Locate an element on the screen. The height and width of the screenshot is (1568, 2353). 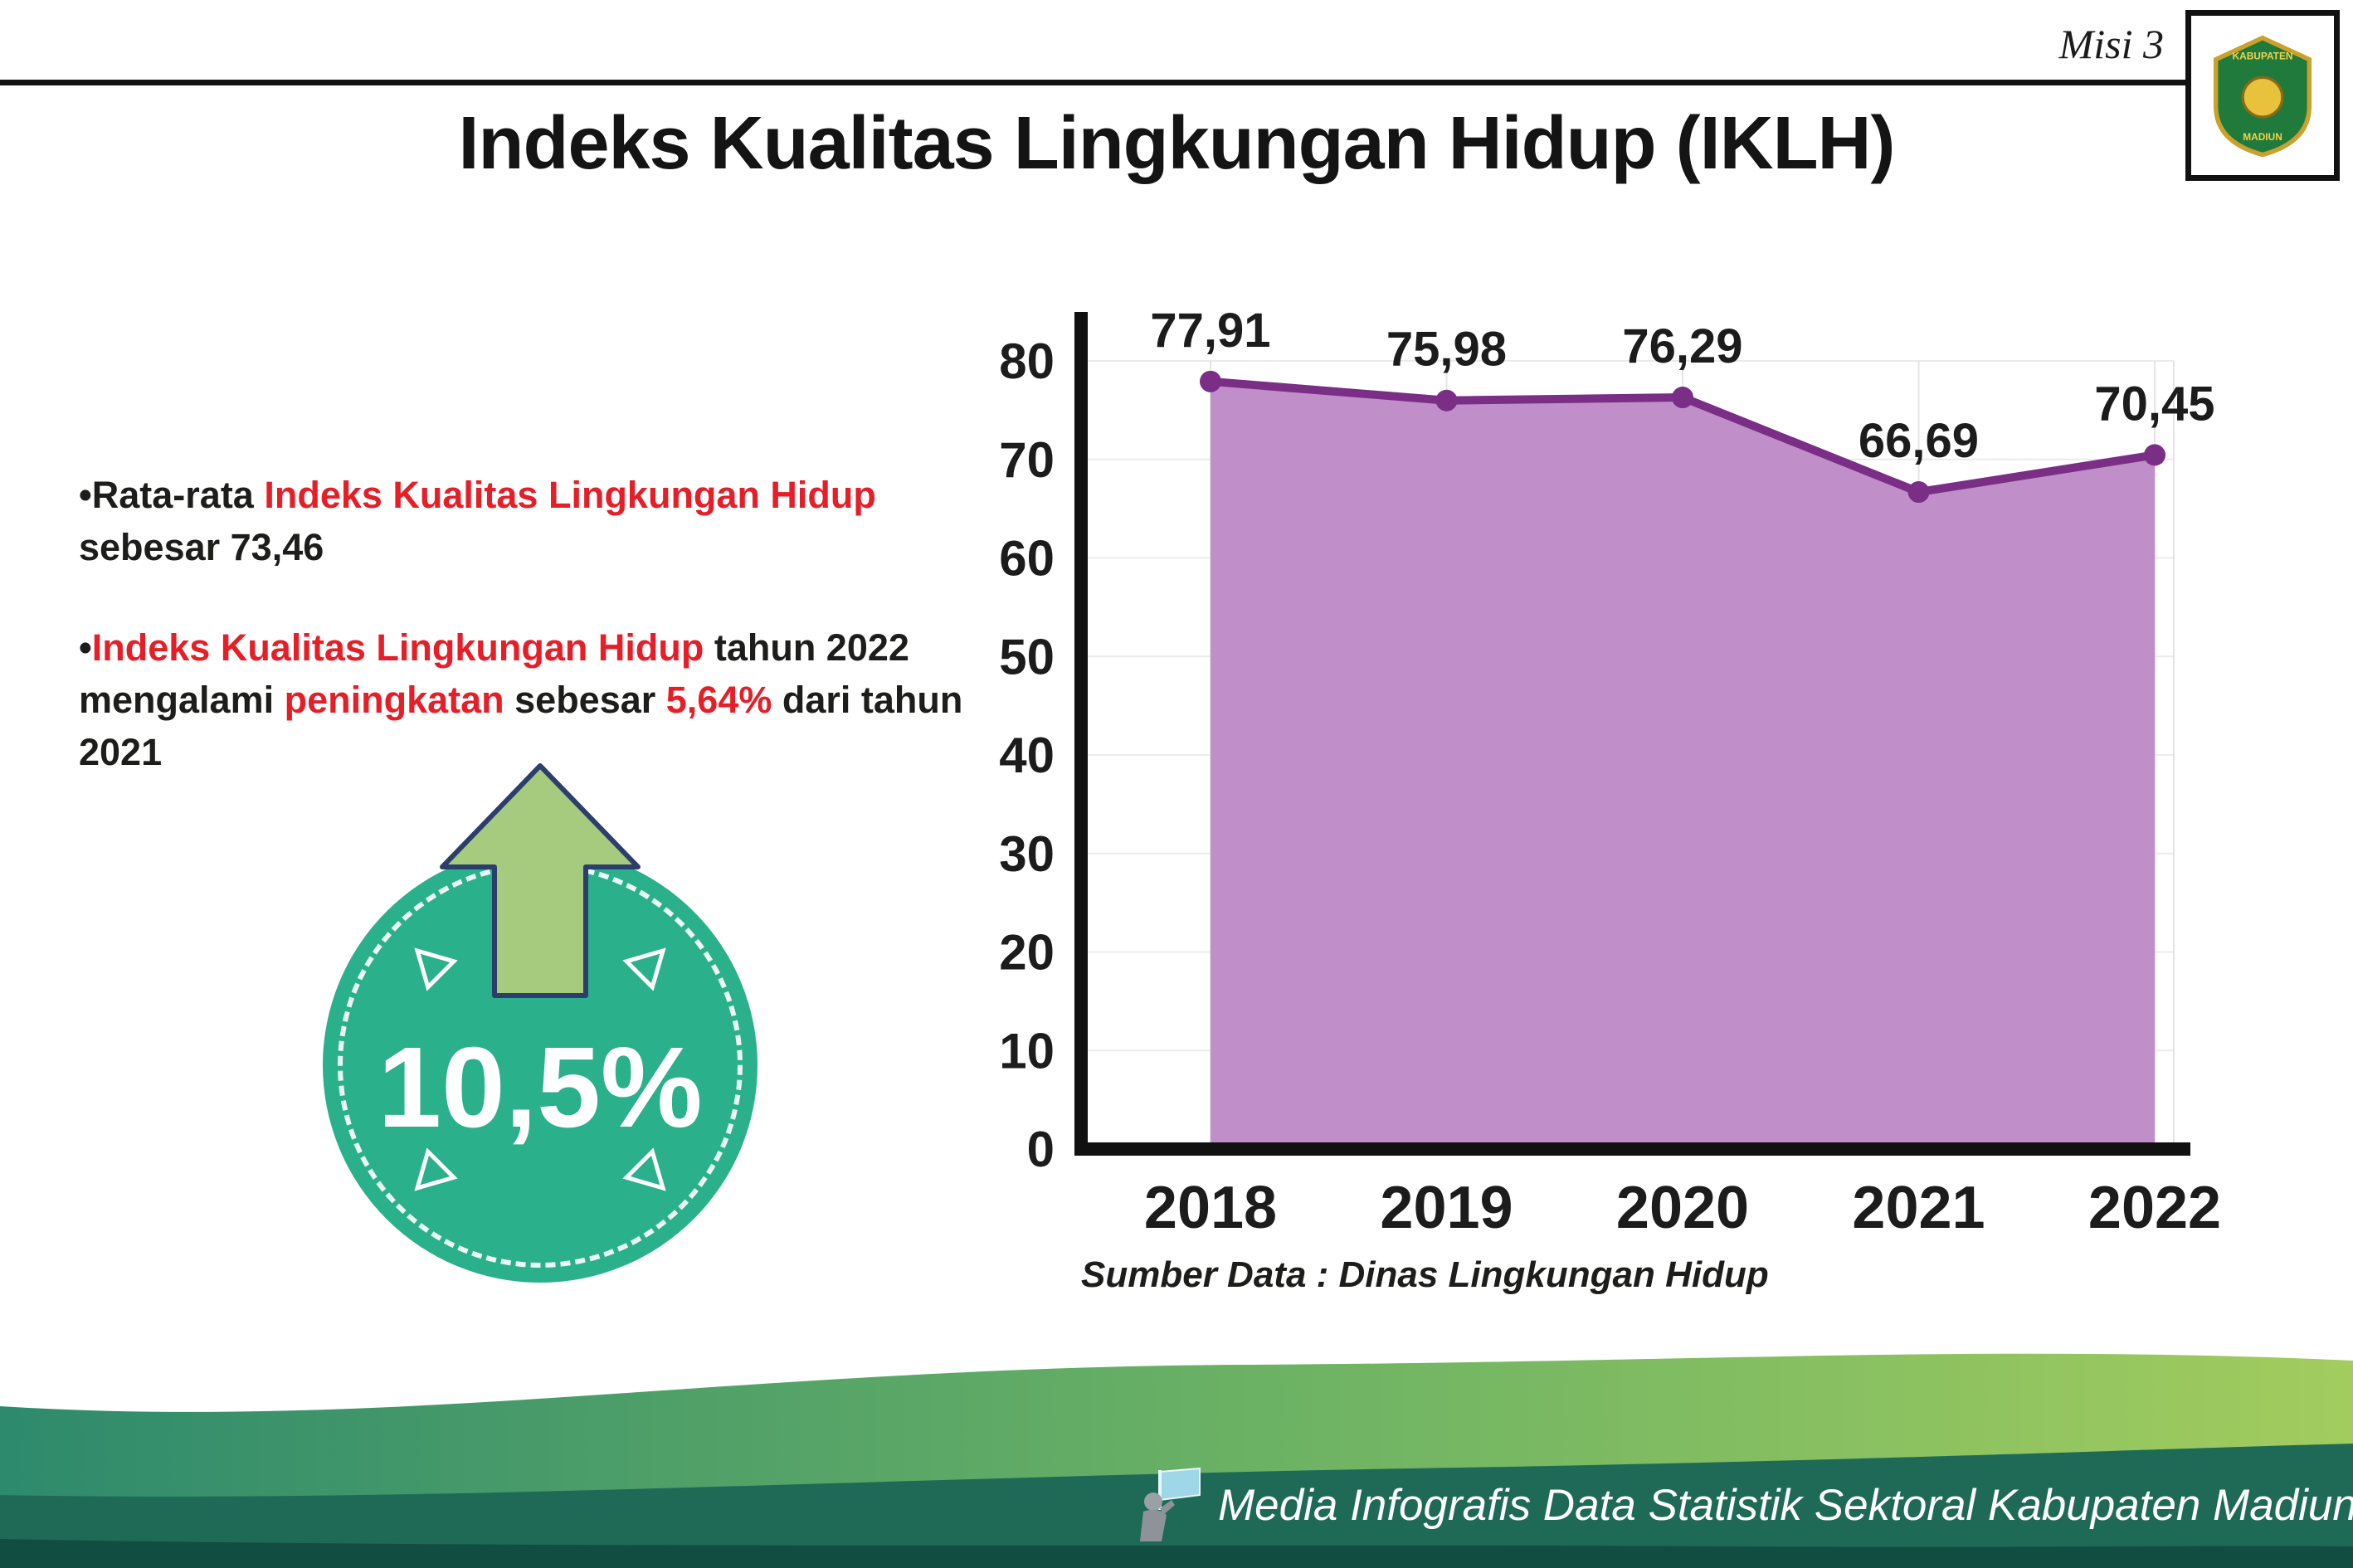
svg-text: 70,45 is located at coordinates (2154, 404).